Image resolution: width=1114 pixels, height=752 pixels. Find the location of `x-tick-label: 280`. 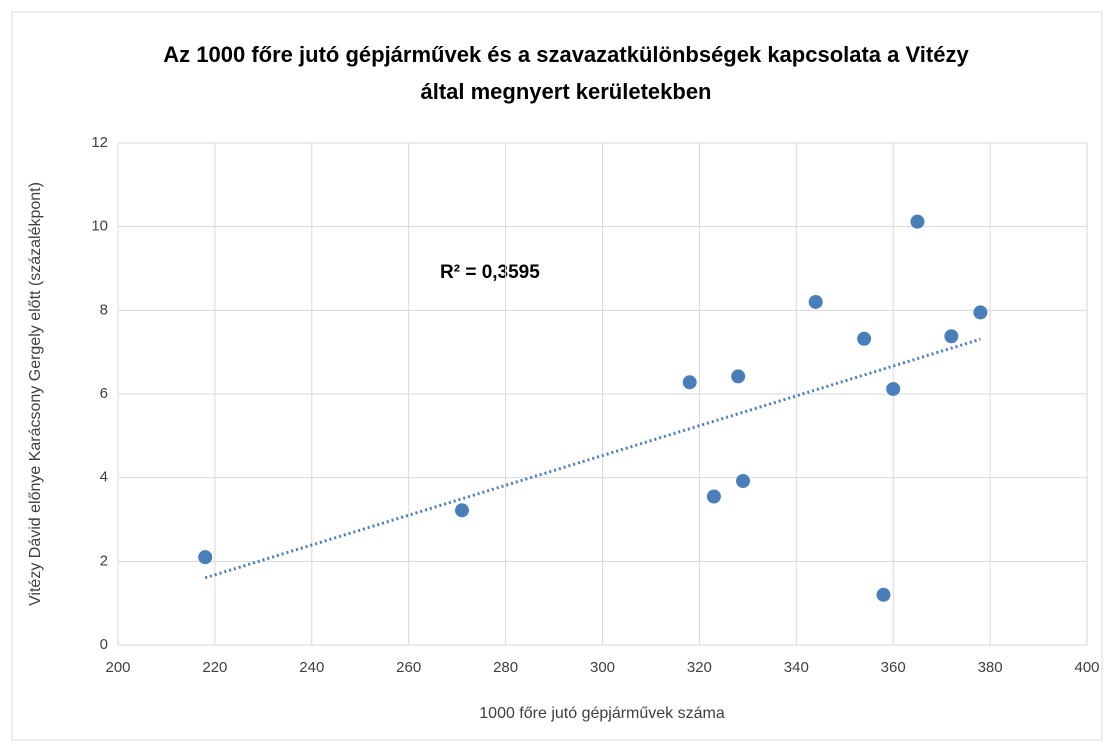

x-tick-label: 280 is located at coordinates (505, 667).